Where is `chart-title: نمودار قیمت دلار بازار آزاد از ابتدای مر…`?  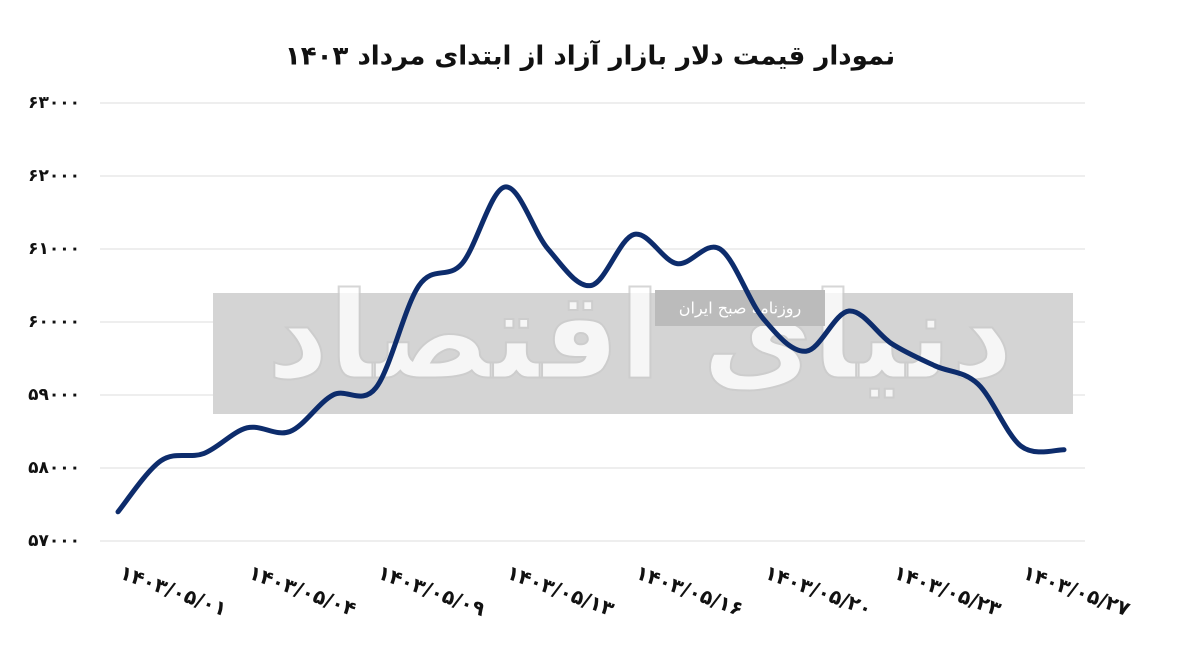
chart-title: نمودار قیمت دلار بازار آزاد از ابتدای مر… is located at coordinates (590, 56).